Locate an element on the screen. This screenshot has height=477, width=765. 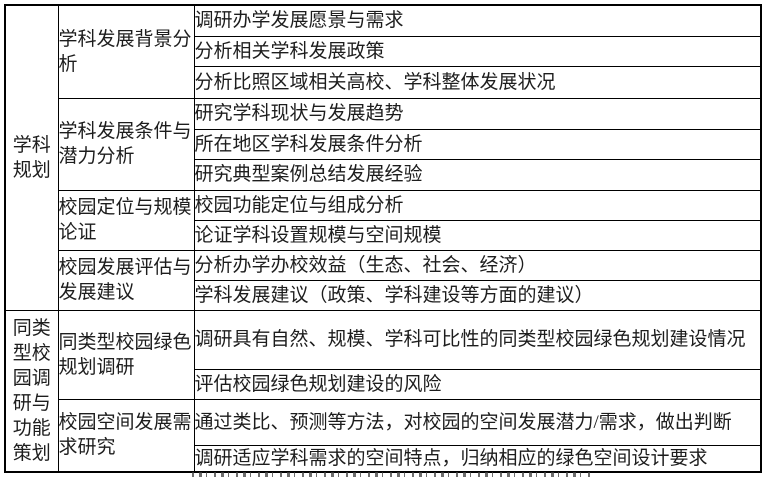
task-item-cell: 调研适应学科需求的空间特点，归纳相应的绿色空间设计要求 is located at coordinates (477, 458).